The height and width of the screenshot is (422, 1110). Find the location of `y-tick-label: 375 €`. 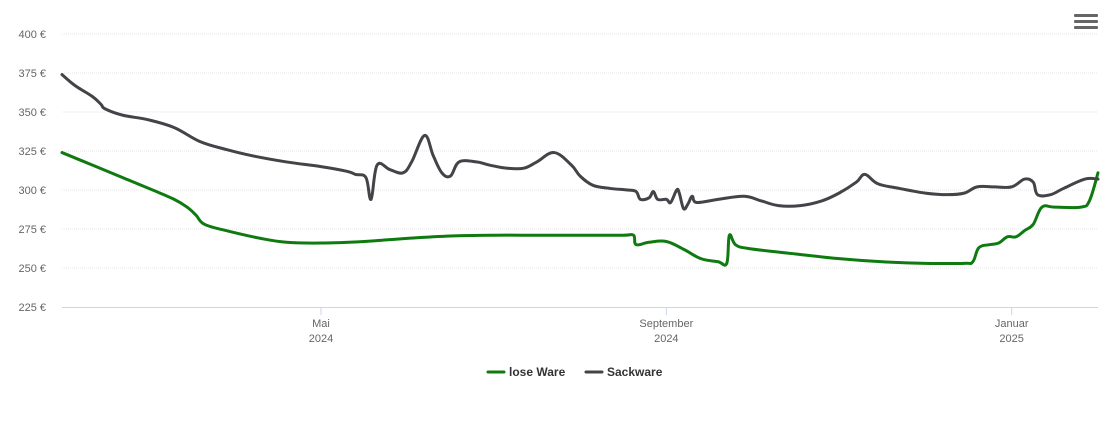

y-tick-label: 375 € is located at coordinates (32, 74).